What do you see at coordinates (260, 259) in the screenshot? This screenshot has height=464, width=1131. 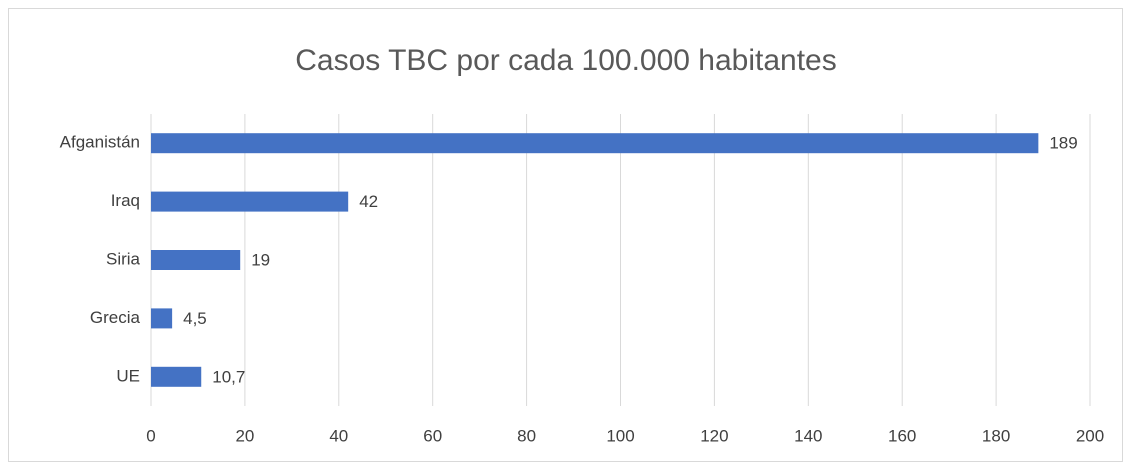 I see `value-label: 19` at bounding box center [260, 259].